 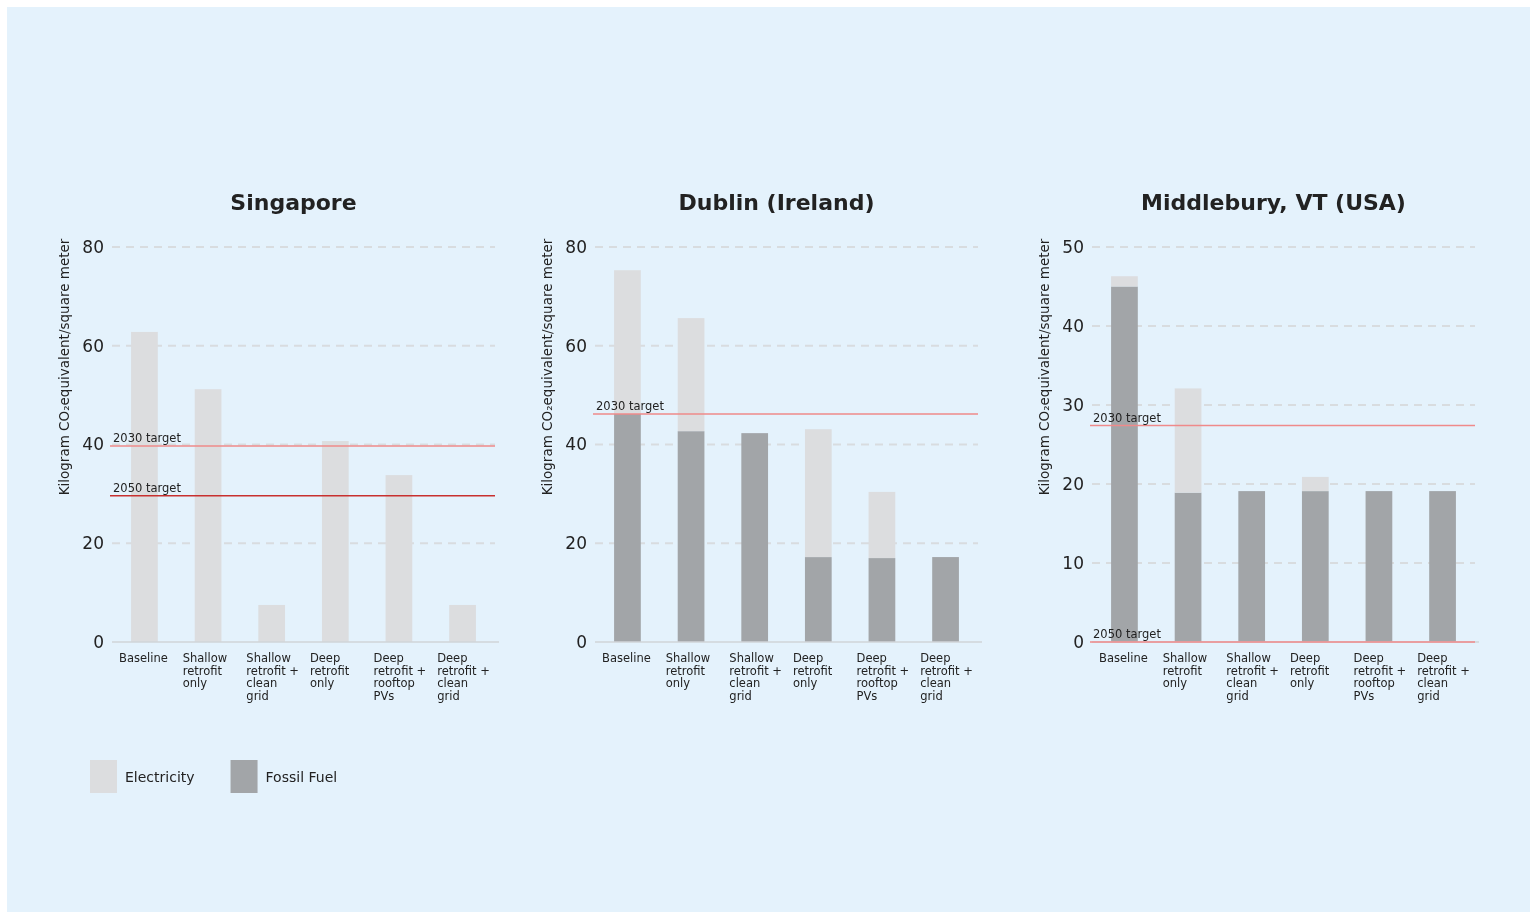 What do you see at coordinates (1073, 562) in the screenshot?
I see `y-tick-label: 10` at bounding box center [1073, 562].